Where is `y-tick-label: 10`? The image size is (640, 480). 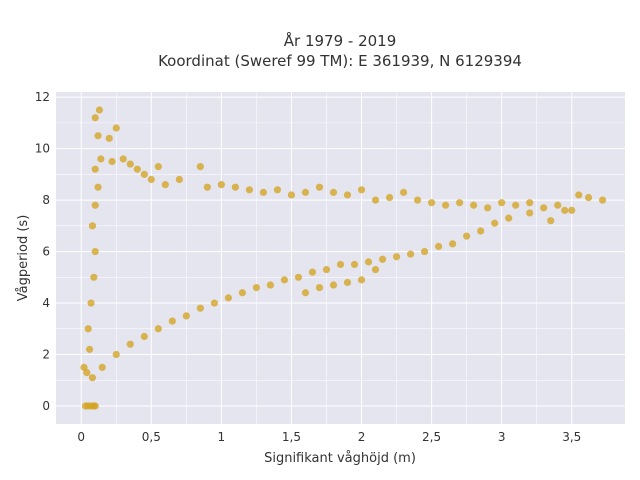 y-tick-label: 10 is located at coordinates (42, 149).